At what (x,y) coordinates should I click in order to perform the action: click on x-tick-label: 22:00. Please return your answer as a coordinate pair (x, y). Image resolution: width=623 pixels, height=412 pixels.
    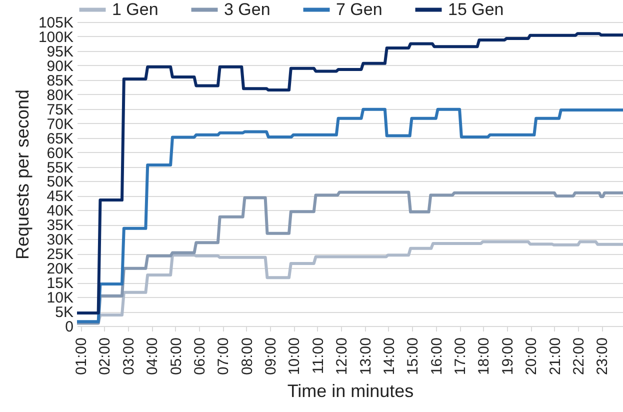
    Looking at the image, I should click on (579, 357).